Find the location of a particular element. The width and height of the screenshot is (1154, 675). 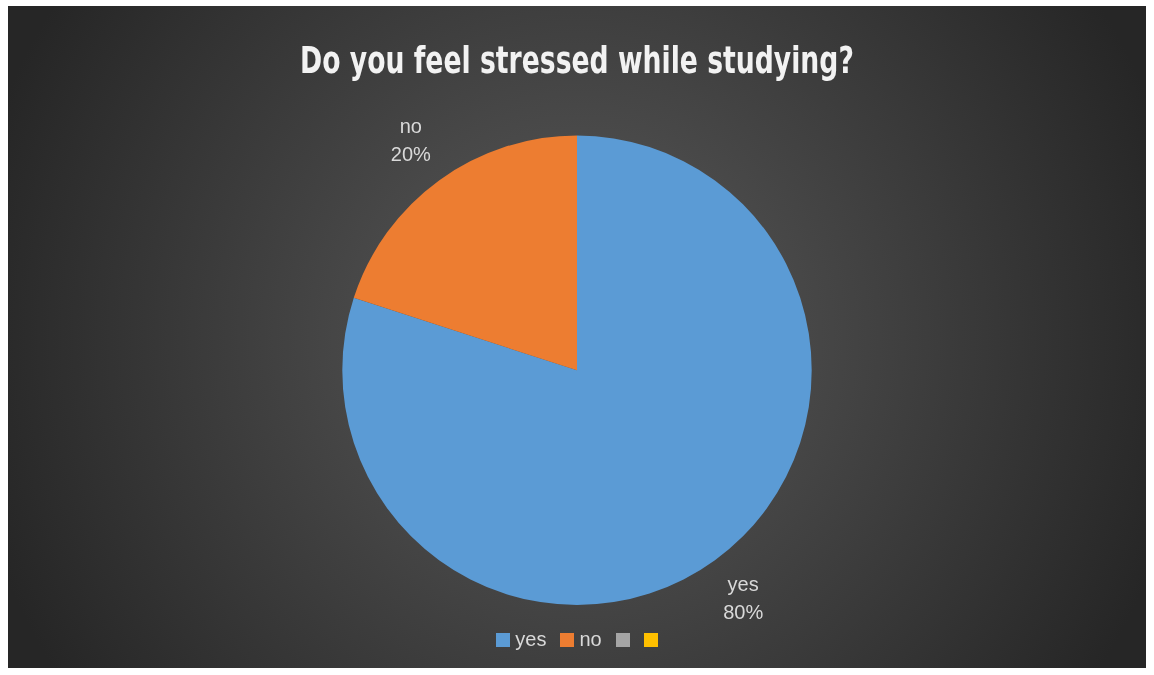

data-label: 80% is located at coordinates (743, 611).